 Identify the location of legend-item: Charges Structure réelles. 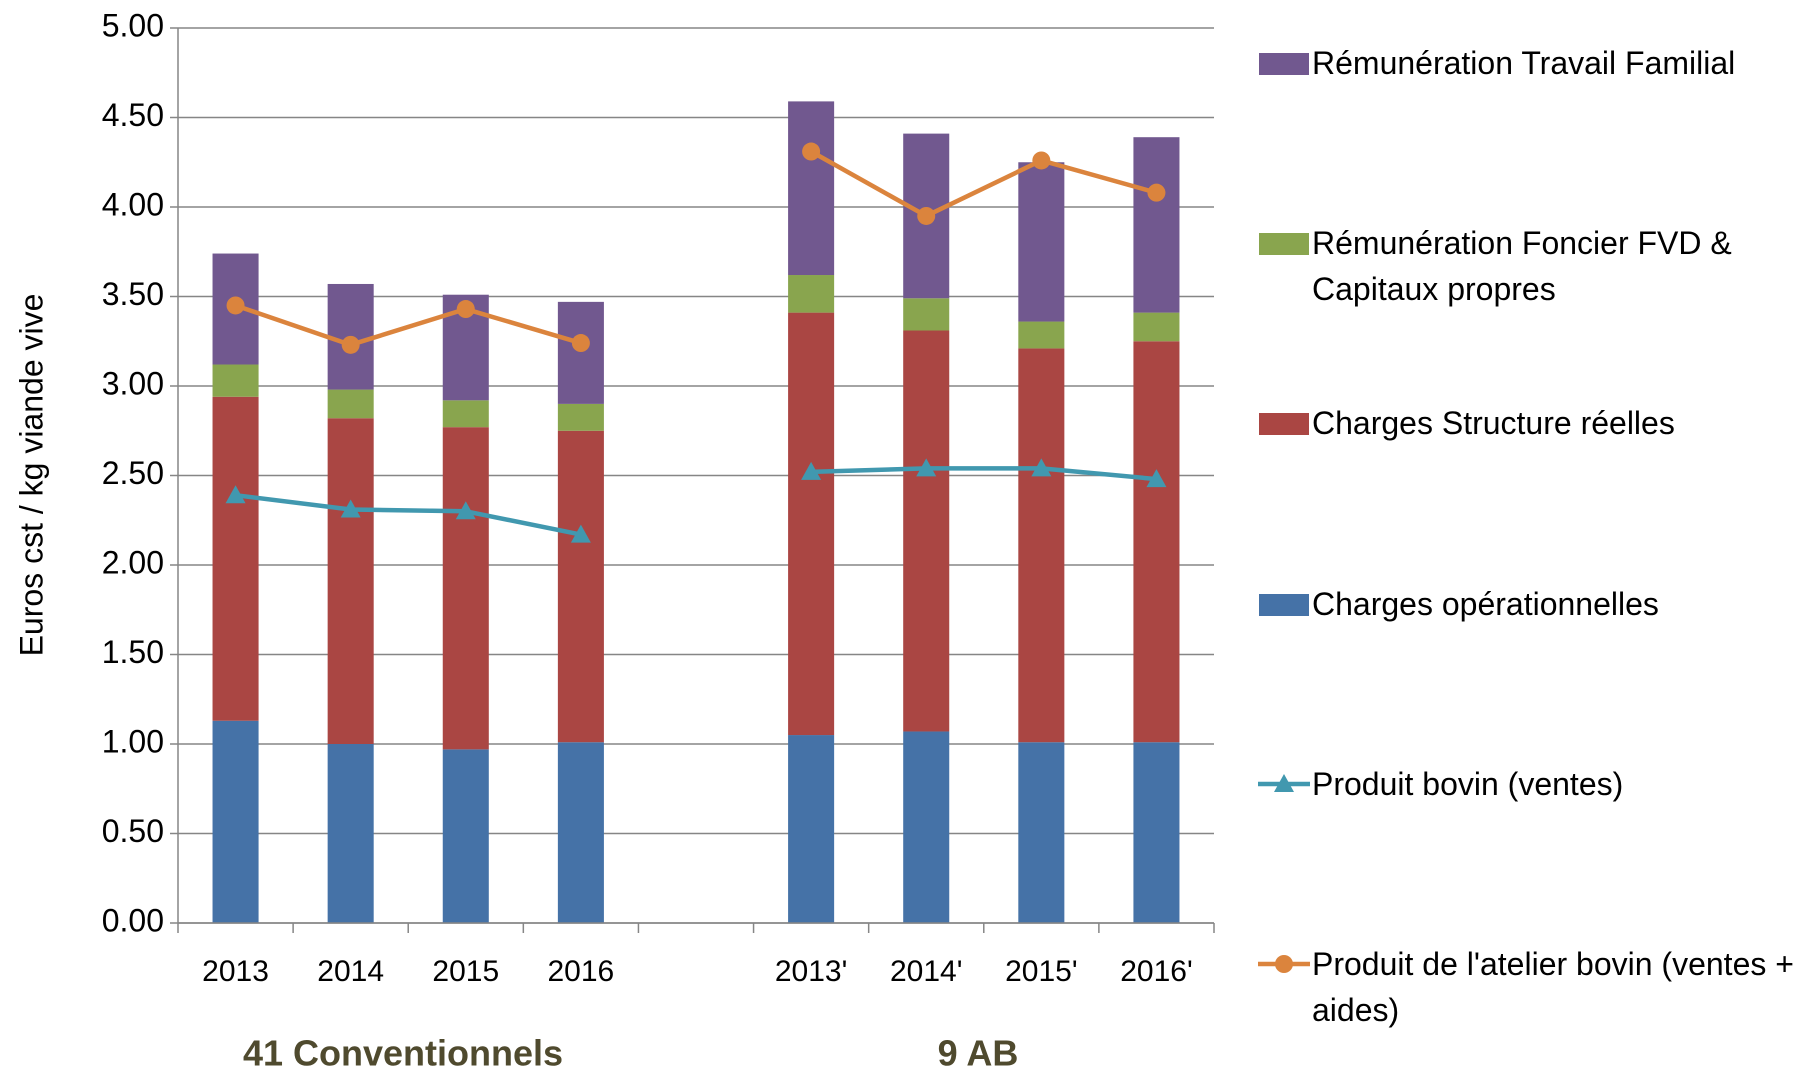
(1529, 423).